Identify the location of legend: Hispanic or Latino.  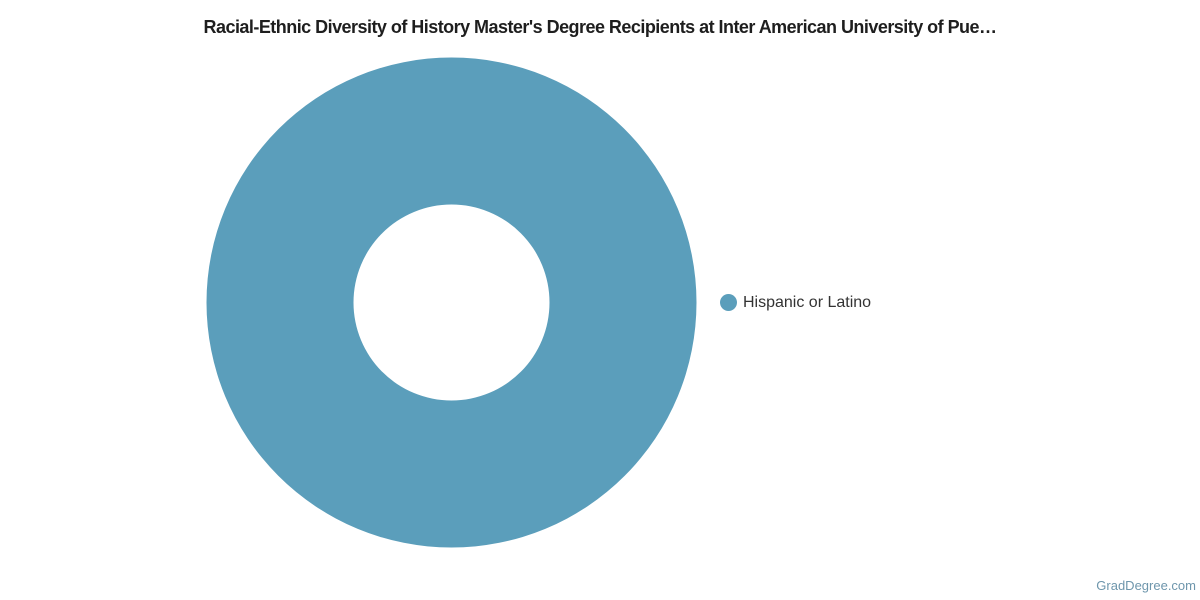
(795, 300).